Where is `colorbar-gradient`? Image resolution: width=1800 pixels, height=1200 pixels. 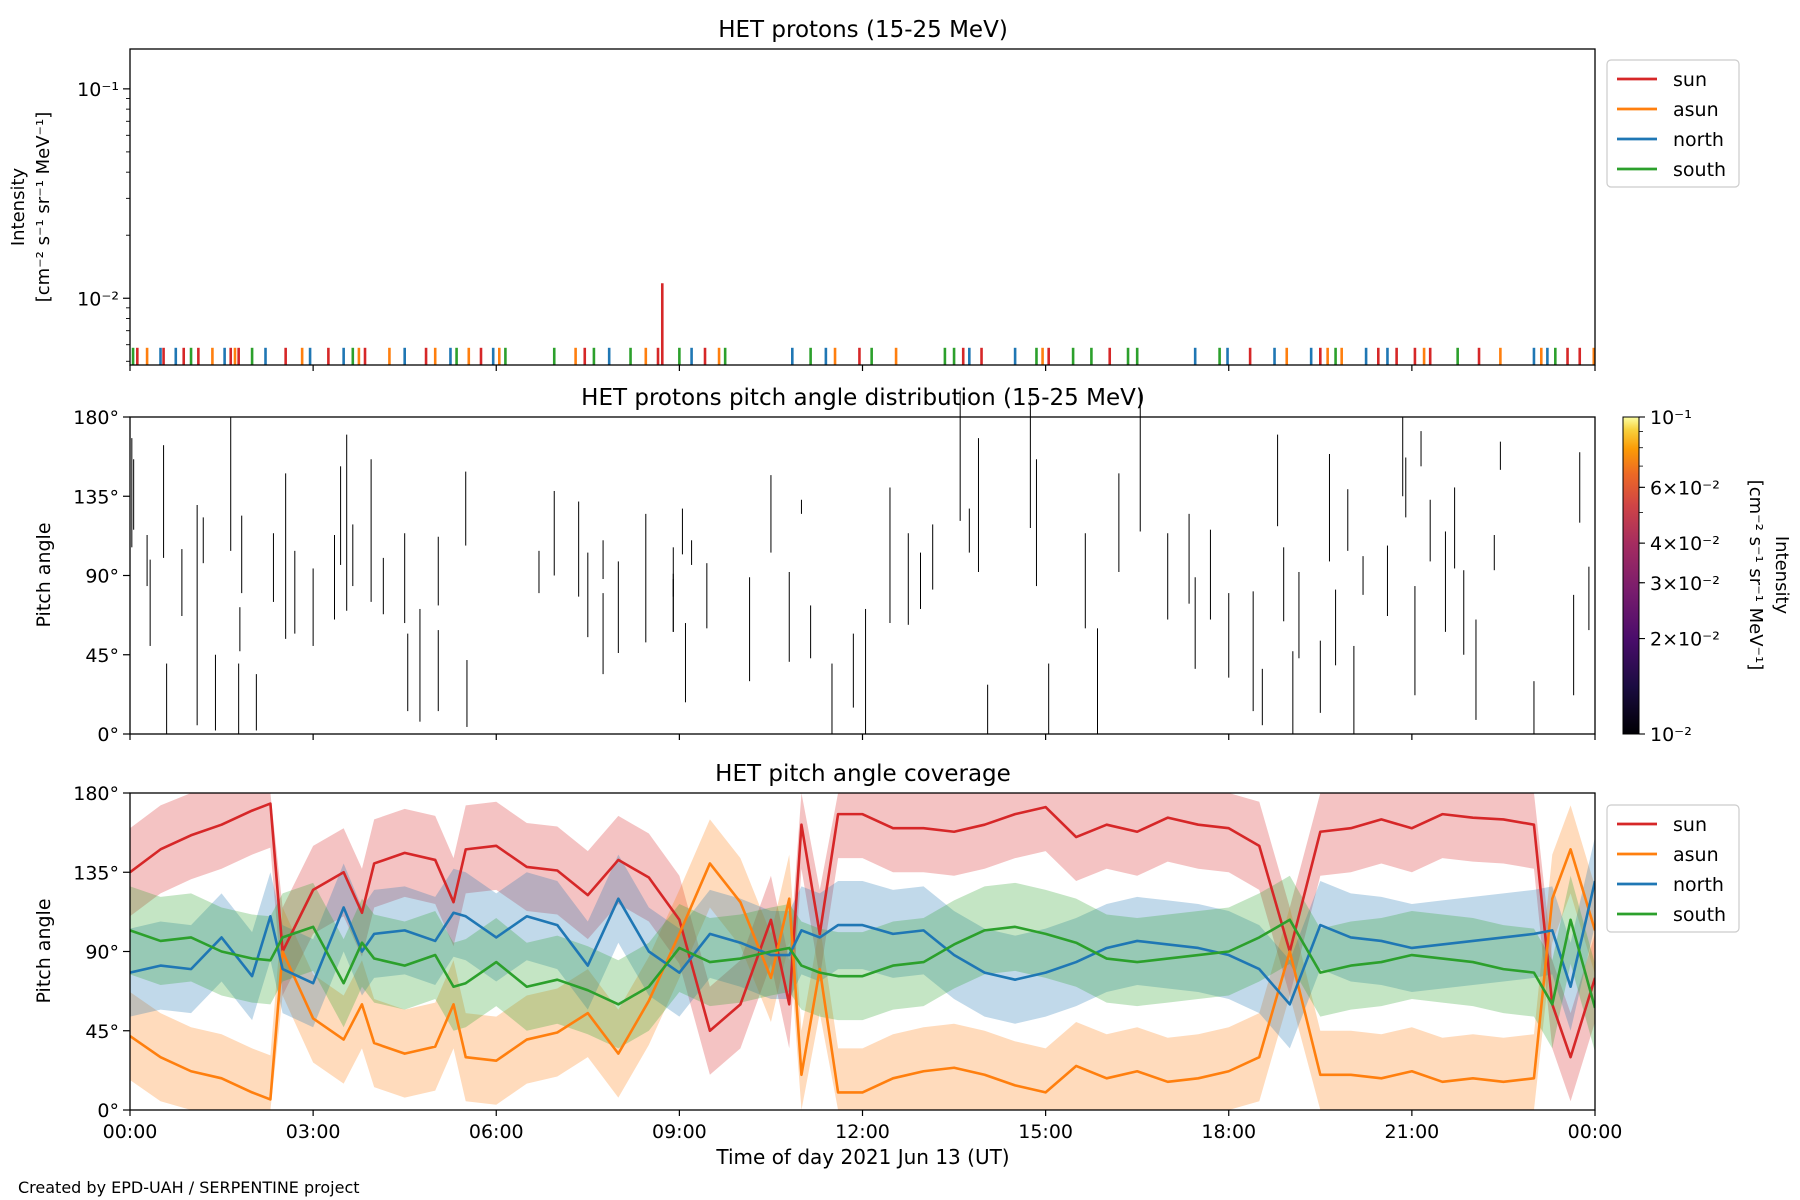
colorbar-gradient is located at coordinates (1631, 575).